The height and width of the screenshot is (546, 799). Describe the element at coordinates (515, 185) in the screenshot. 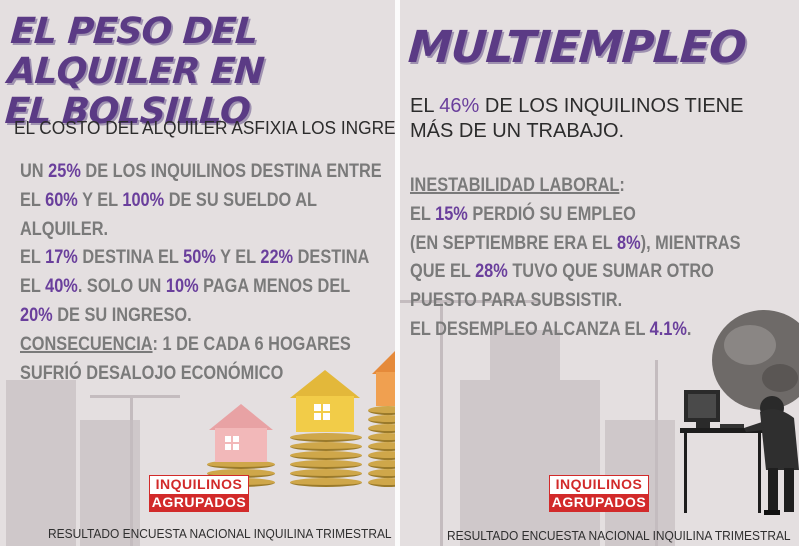

I see `job-instability-label: INESTABILIDAD LABORAL` at that location.